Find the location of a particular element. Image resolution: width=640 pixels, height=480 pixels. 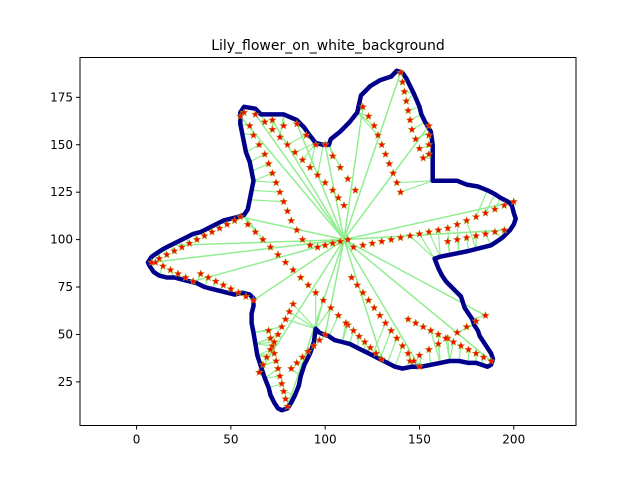

y-tick-label: 50 is located at coordinates (65, 334).